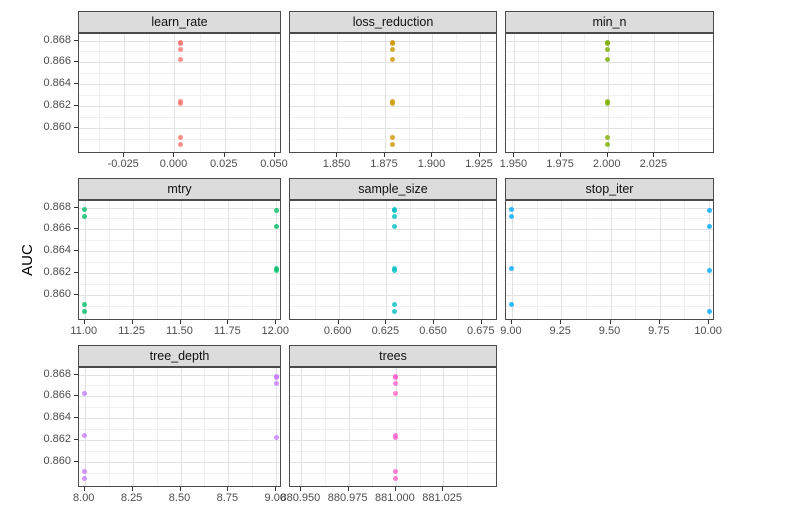 The image size is (811, 508). What do you see at coordinates (131, 498) in the screenshot?
I see `x-tick-label: 8.25` at bounding box center [131, 498].